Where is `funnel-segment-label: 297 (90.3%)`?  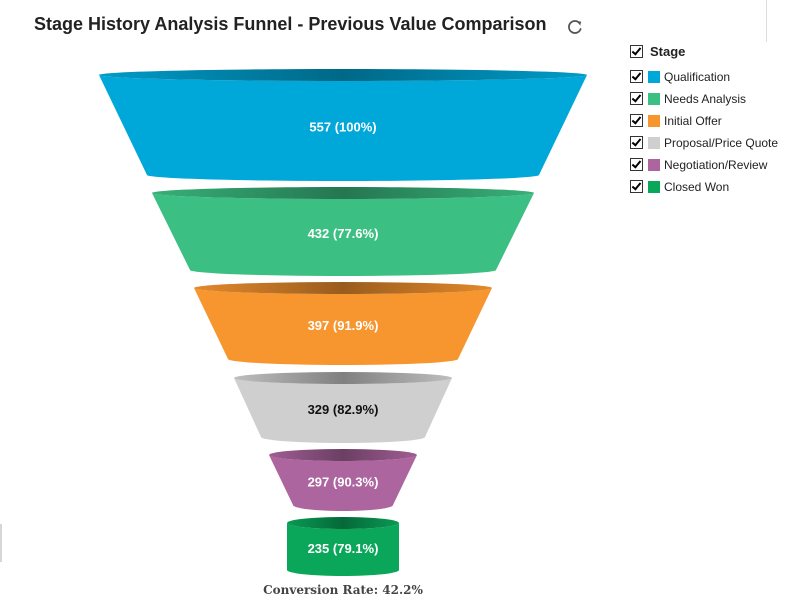 funnel-segment-label: 297 (90.3%) is located at coordinates (343, 481).